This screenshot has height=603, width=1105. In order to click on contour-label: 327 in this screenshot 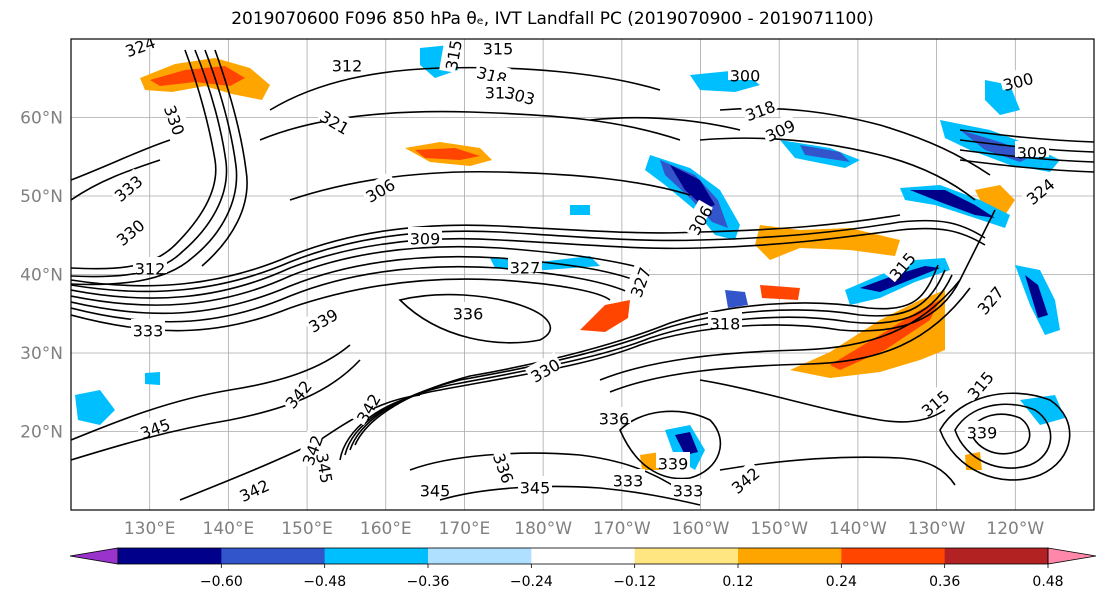, I will do `click(525, 267)`.